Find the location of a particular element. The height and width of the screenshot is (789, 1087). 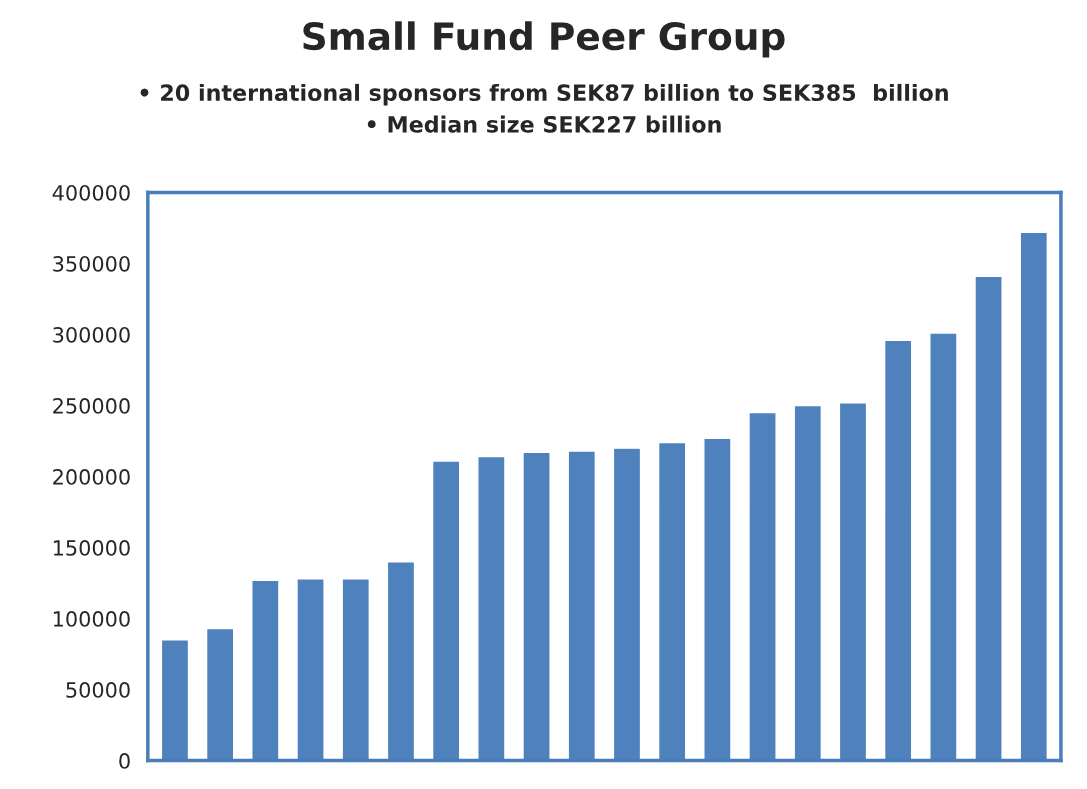

chart-subtitle: • 20 international sponsors from SEK87 billion to SEK385 billion • Median size SEK227 billion is located at coordinates (544, 108).